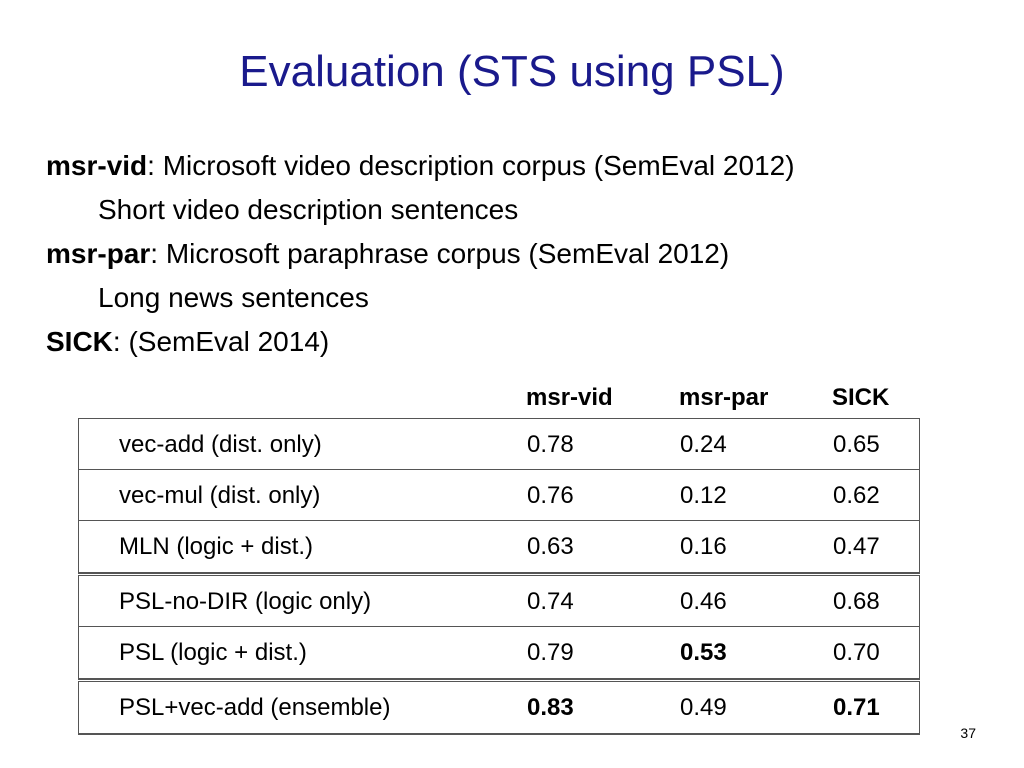 The image size is (1024, 768). What do you see at coordinates (550, 652) in the screenshot?
I see `cell-msr-vid: 0.79` at bounding box center [550, 652].